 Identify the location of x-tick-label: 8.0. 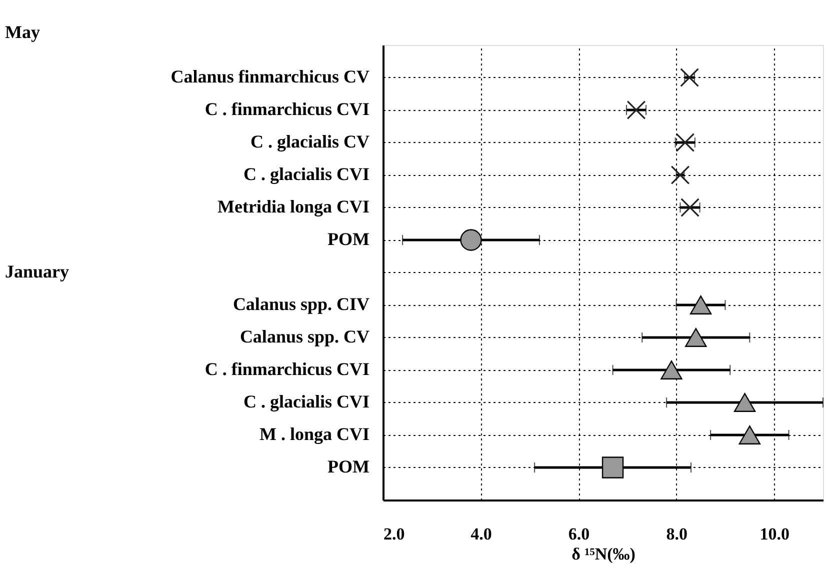
(677, 534).